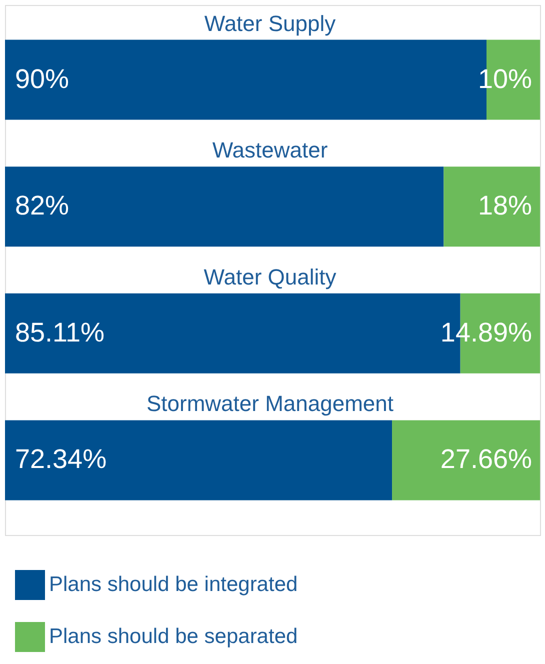  Describe the element at coordinates (486, 459) in the screenshot. I see `data-label: 27.66%` at that location.